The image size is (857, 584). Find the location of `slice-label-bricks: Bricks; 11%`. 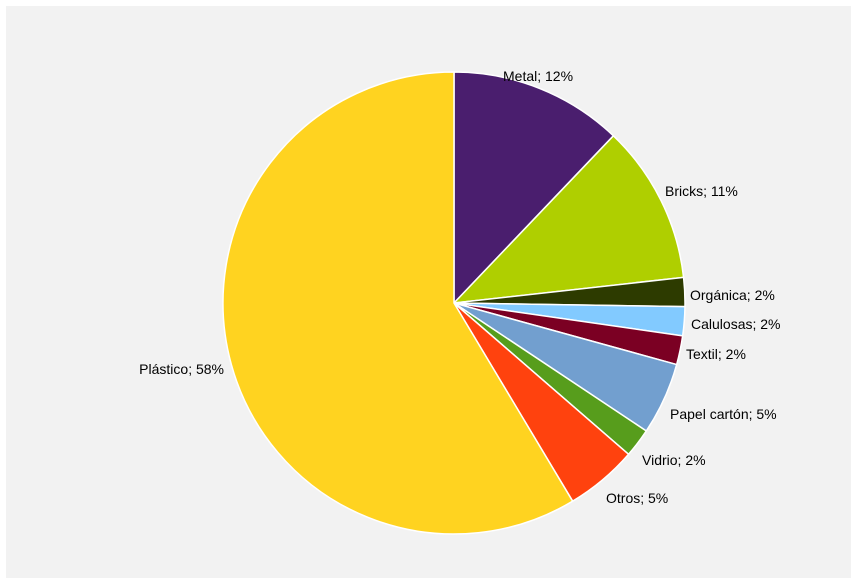

slice-label-bricks: Bricks; 11% is located at coordinates (701, 191).